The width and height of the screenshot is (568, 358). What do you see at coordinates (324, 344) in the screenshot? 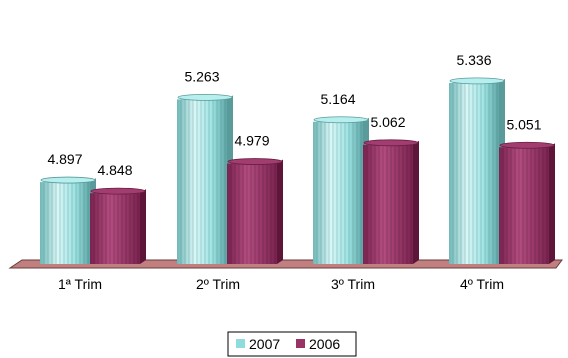
I see `legend-label-2006: 2006` at bounding box center [324, 344].